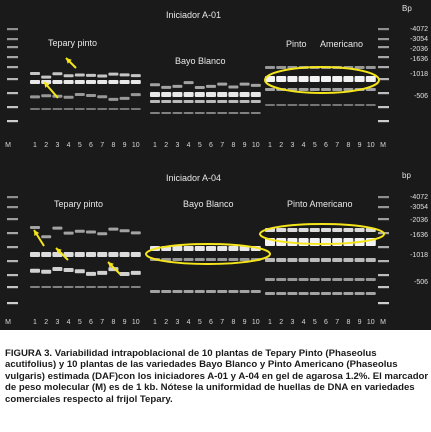  I want to click on primer-title: Iniciador A-04, so click(194, 178).